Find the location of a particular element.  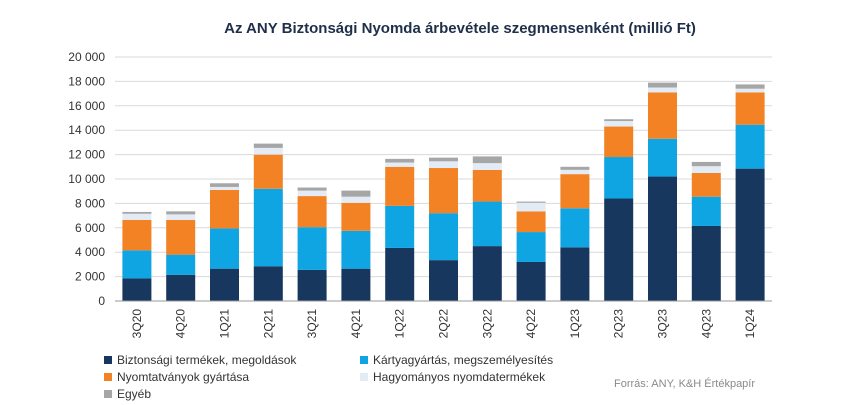

y-tick-label: 12 000 is located at coordinates (86, 155).